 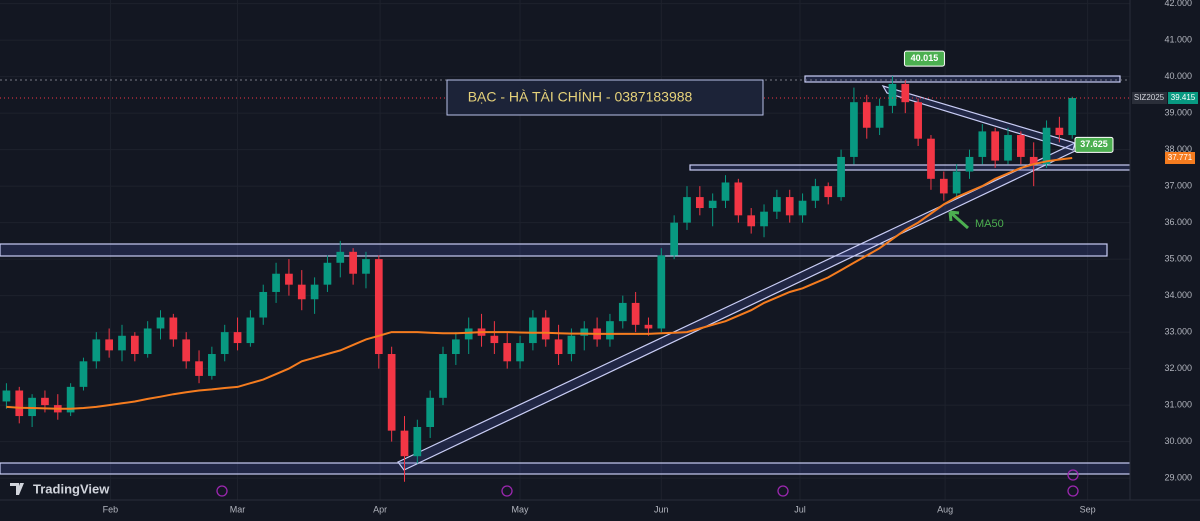 I want to click on x-tick-label: Jun, so click(x=661, y=509).